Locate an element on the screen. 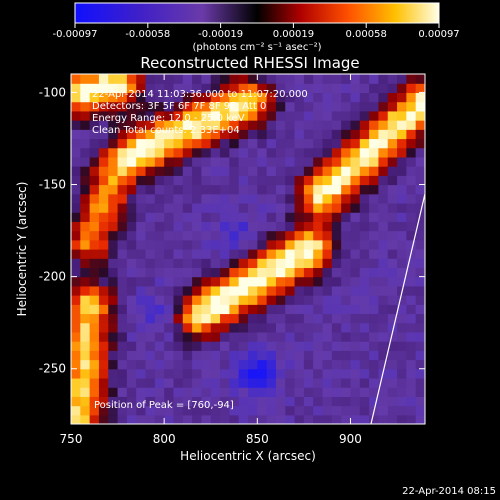 The height and width of the screenshot is (500, 500). colorbar-tick-label: 0.00058 is located at coordinates (366, 34).